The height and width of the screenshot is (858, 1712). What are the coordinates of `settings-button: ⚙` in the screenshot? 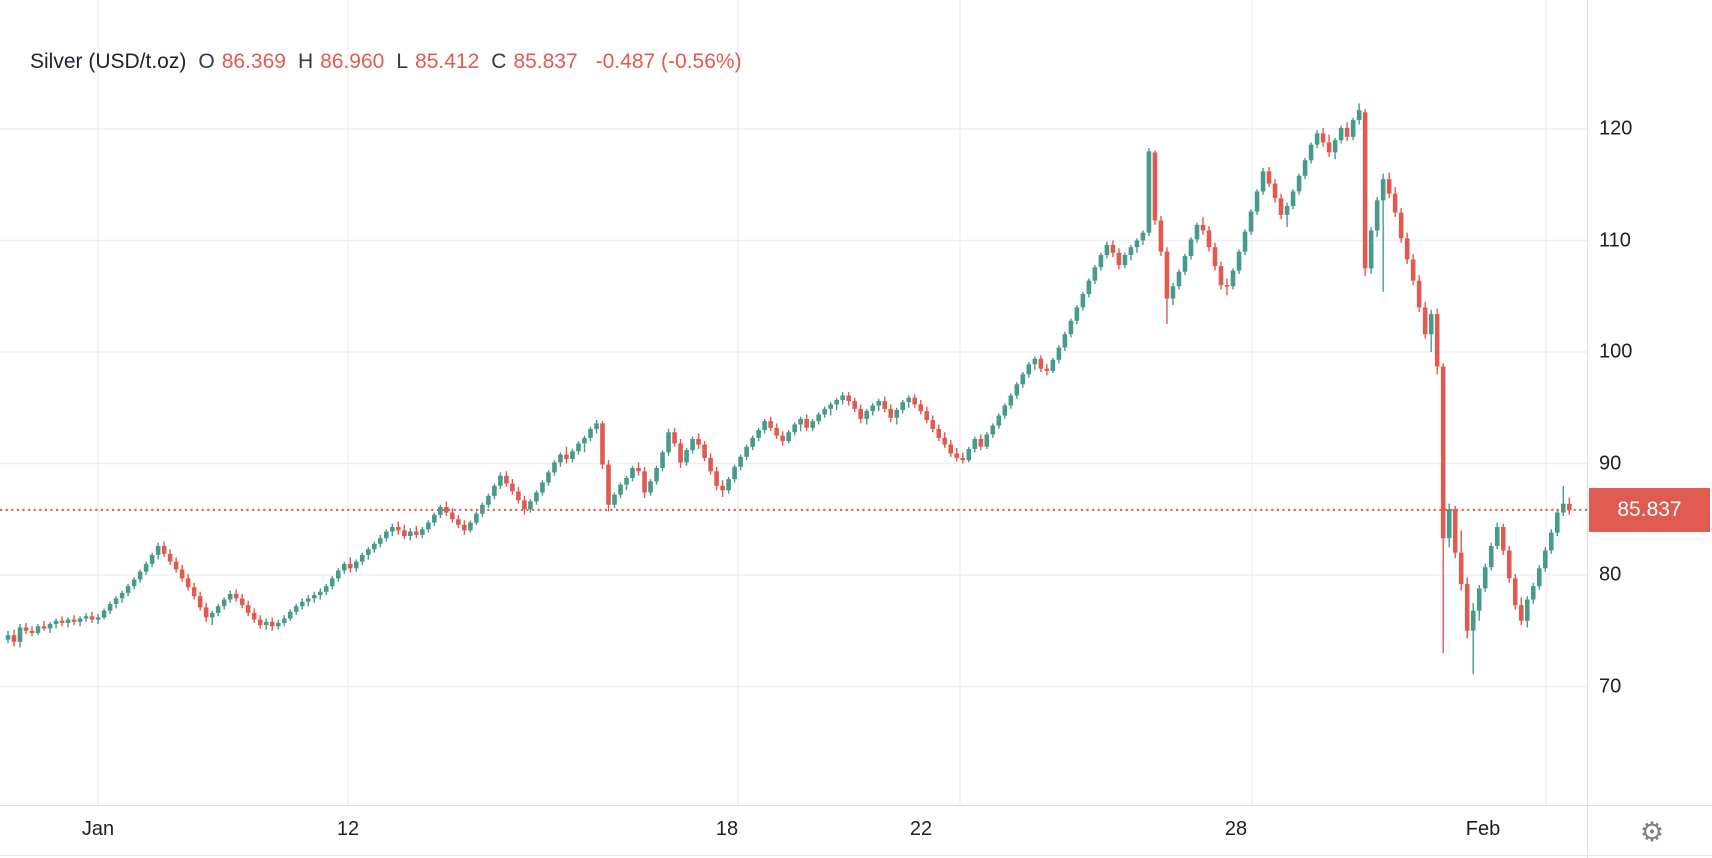 It's located at (1652, 832).